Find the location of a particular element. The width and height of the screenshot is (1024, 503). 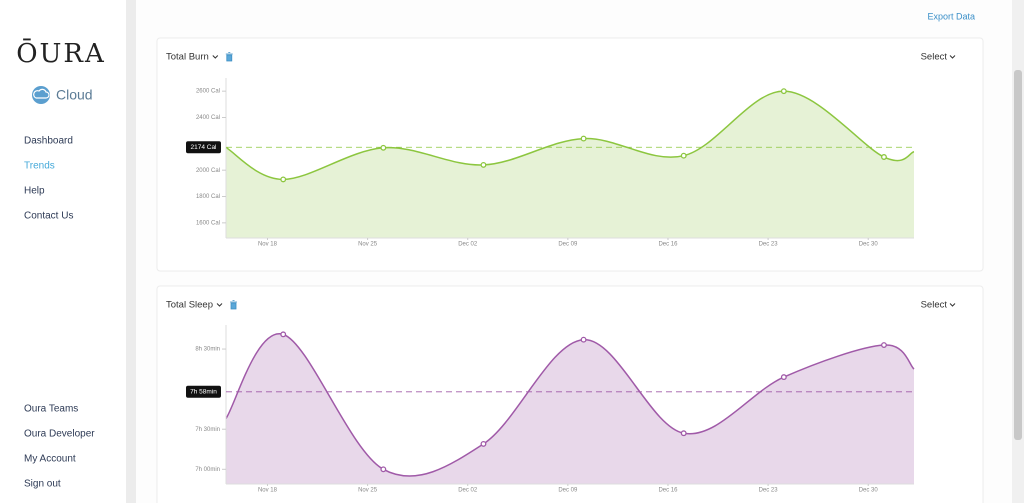

y-tick-label: 2000 Cal is located at coordinates (208, 171).